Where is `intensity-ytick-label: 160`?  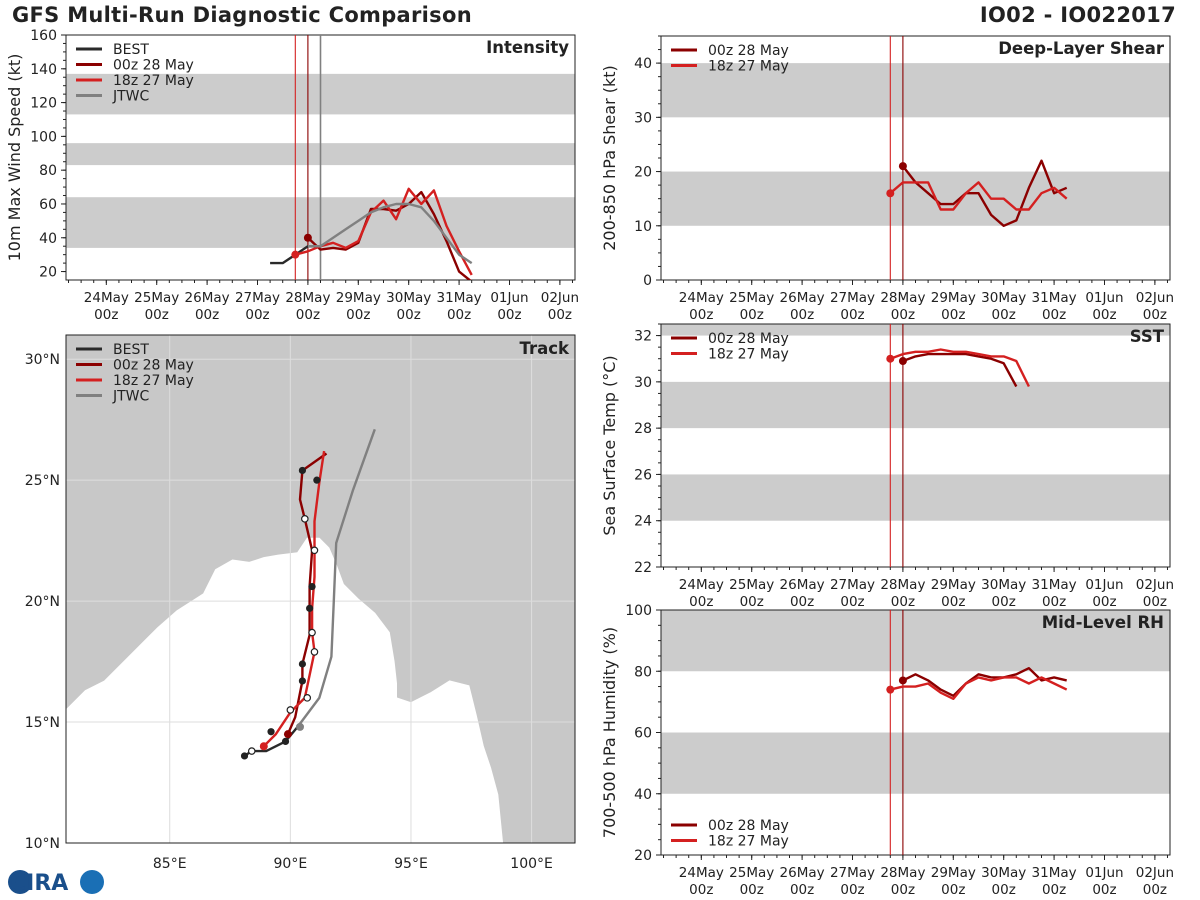 intensity-ytick-label: 160 is located at coordinates (43, 36).